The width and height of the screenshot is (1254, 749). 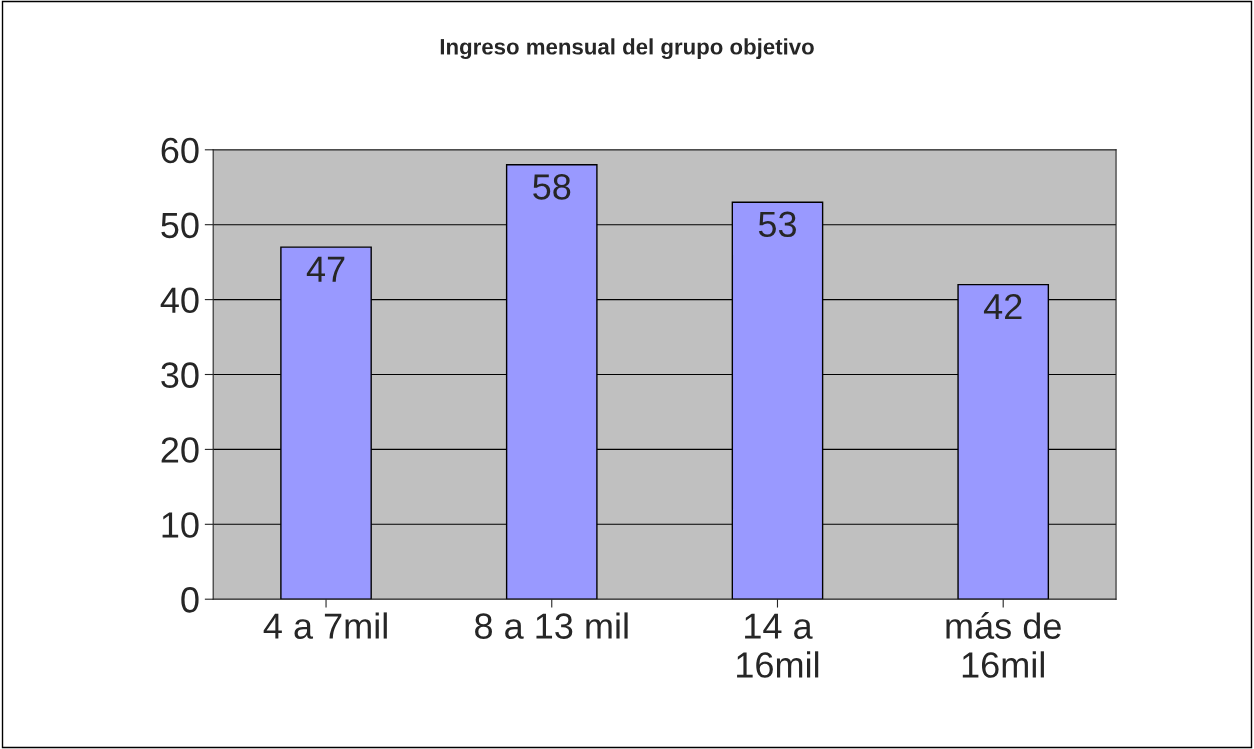 What do you see at coordinates (551, 625) in the screenshot?
I see `x-tick-label: 8 a 13 mil` at bounding box center [551, 625].